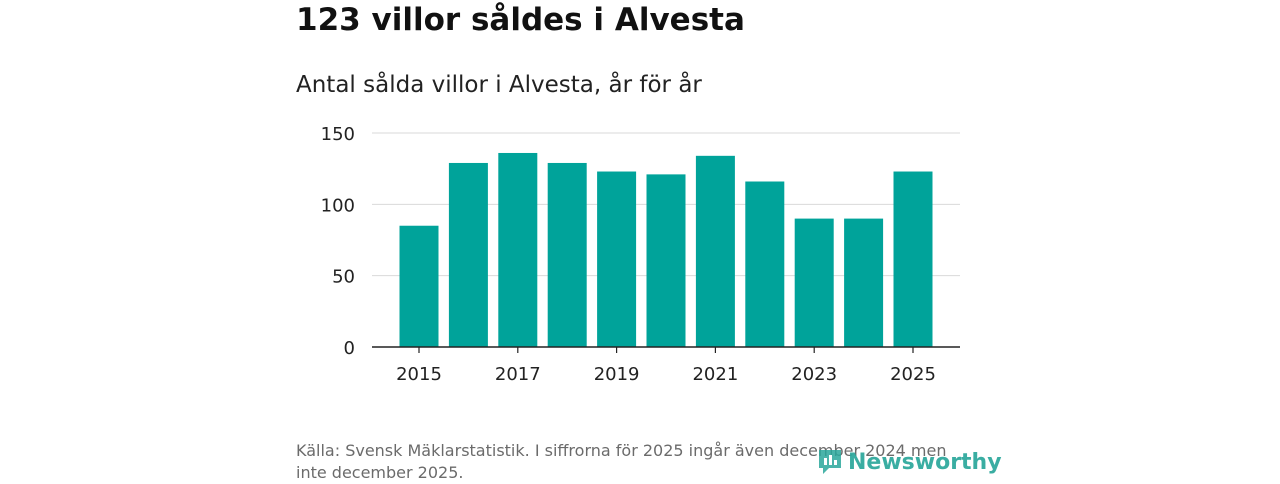  I want to click on bar-2015, so click(419, 286).